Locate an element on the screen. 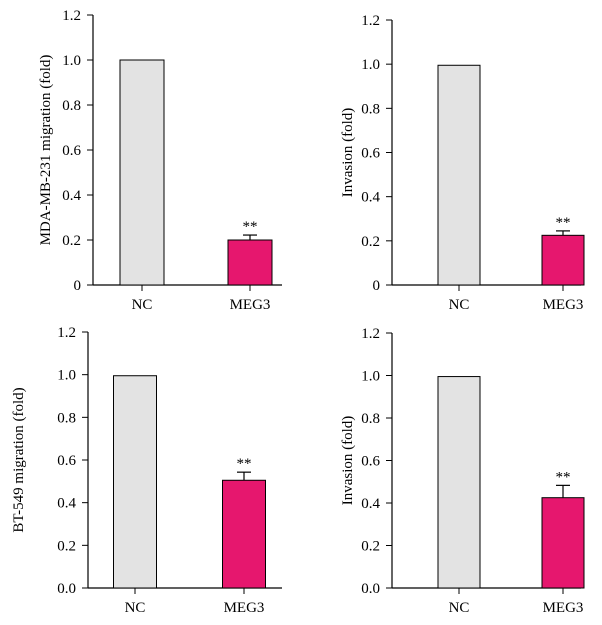  y-axis-label: BT-549 migration (fold) is located at coordinates (19, 459).